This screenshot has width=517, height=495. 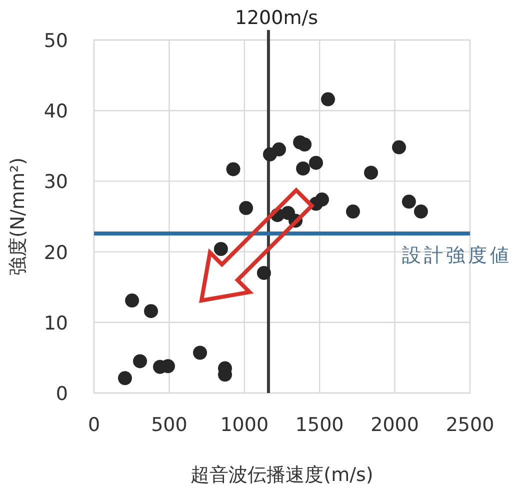 What do you see at coordinates (62, 394) in the screenshot?
I see `y-tick-label: 0` at bounding box center [62, 394].